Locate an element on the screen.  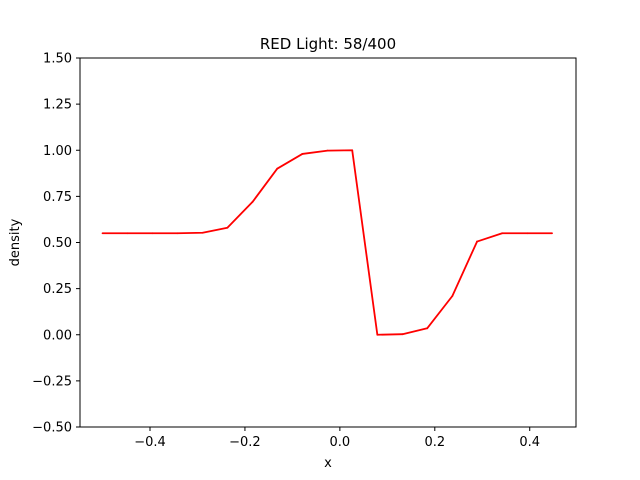
y-tick-label: 0.25 is located at coordinates (57, 289).